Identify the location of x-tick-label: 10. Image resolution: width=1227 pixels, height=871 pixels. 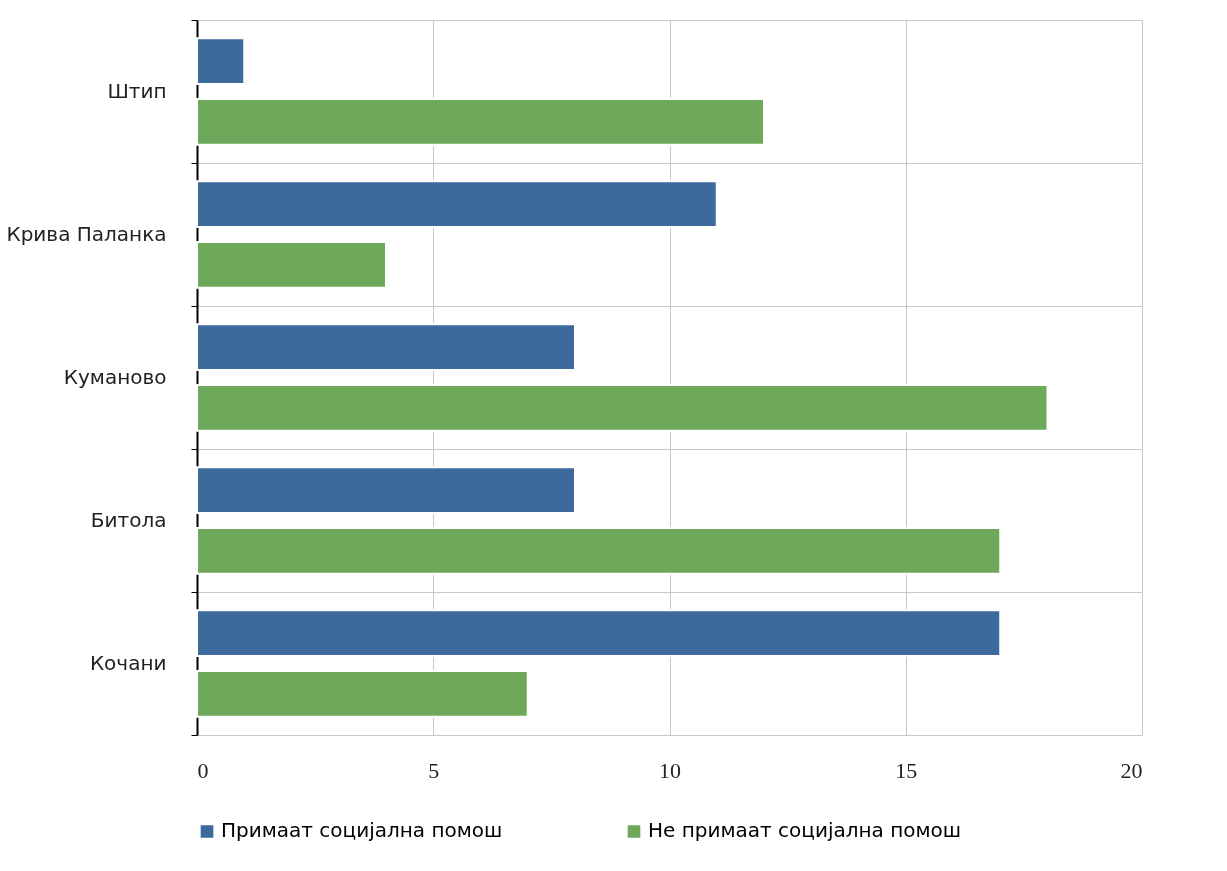
(670, 770).